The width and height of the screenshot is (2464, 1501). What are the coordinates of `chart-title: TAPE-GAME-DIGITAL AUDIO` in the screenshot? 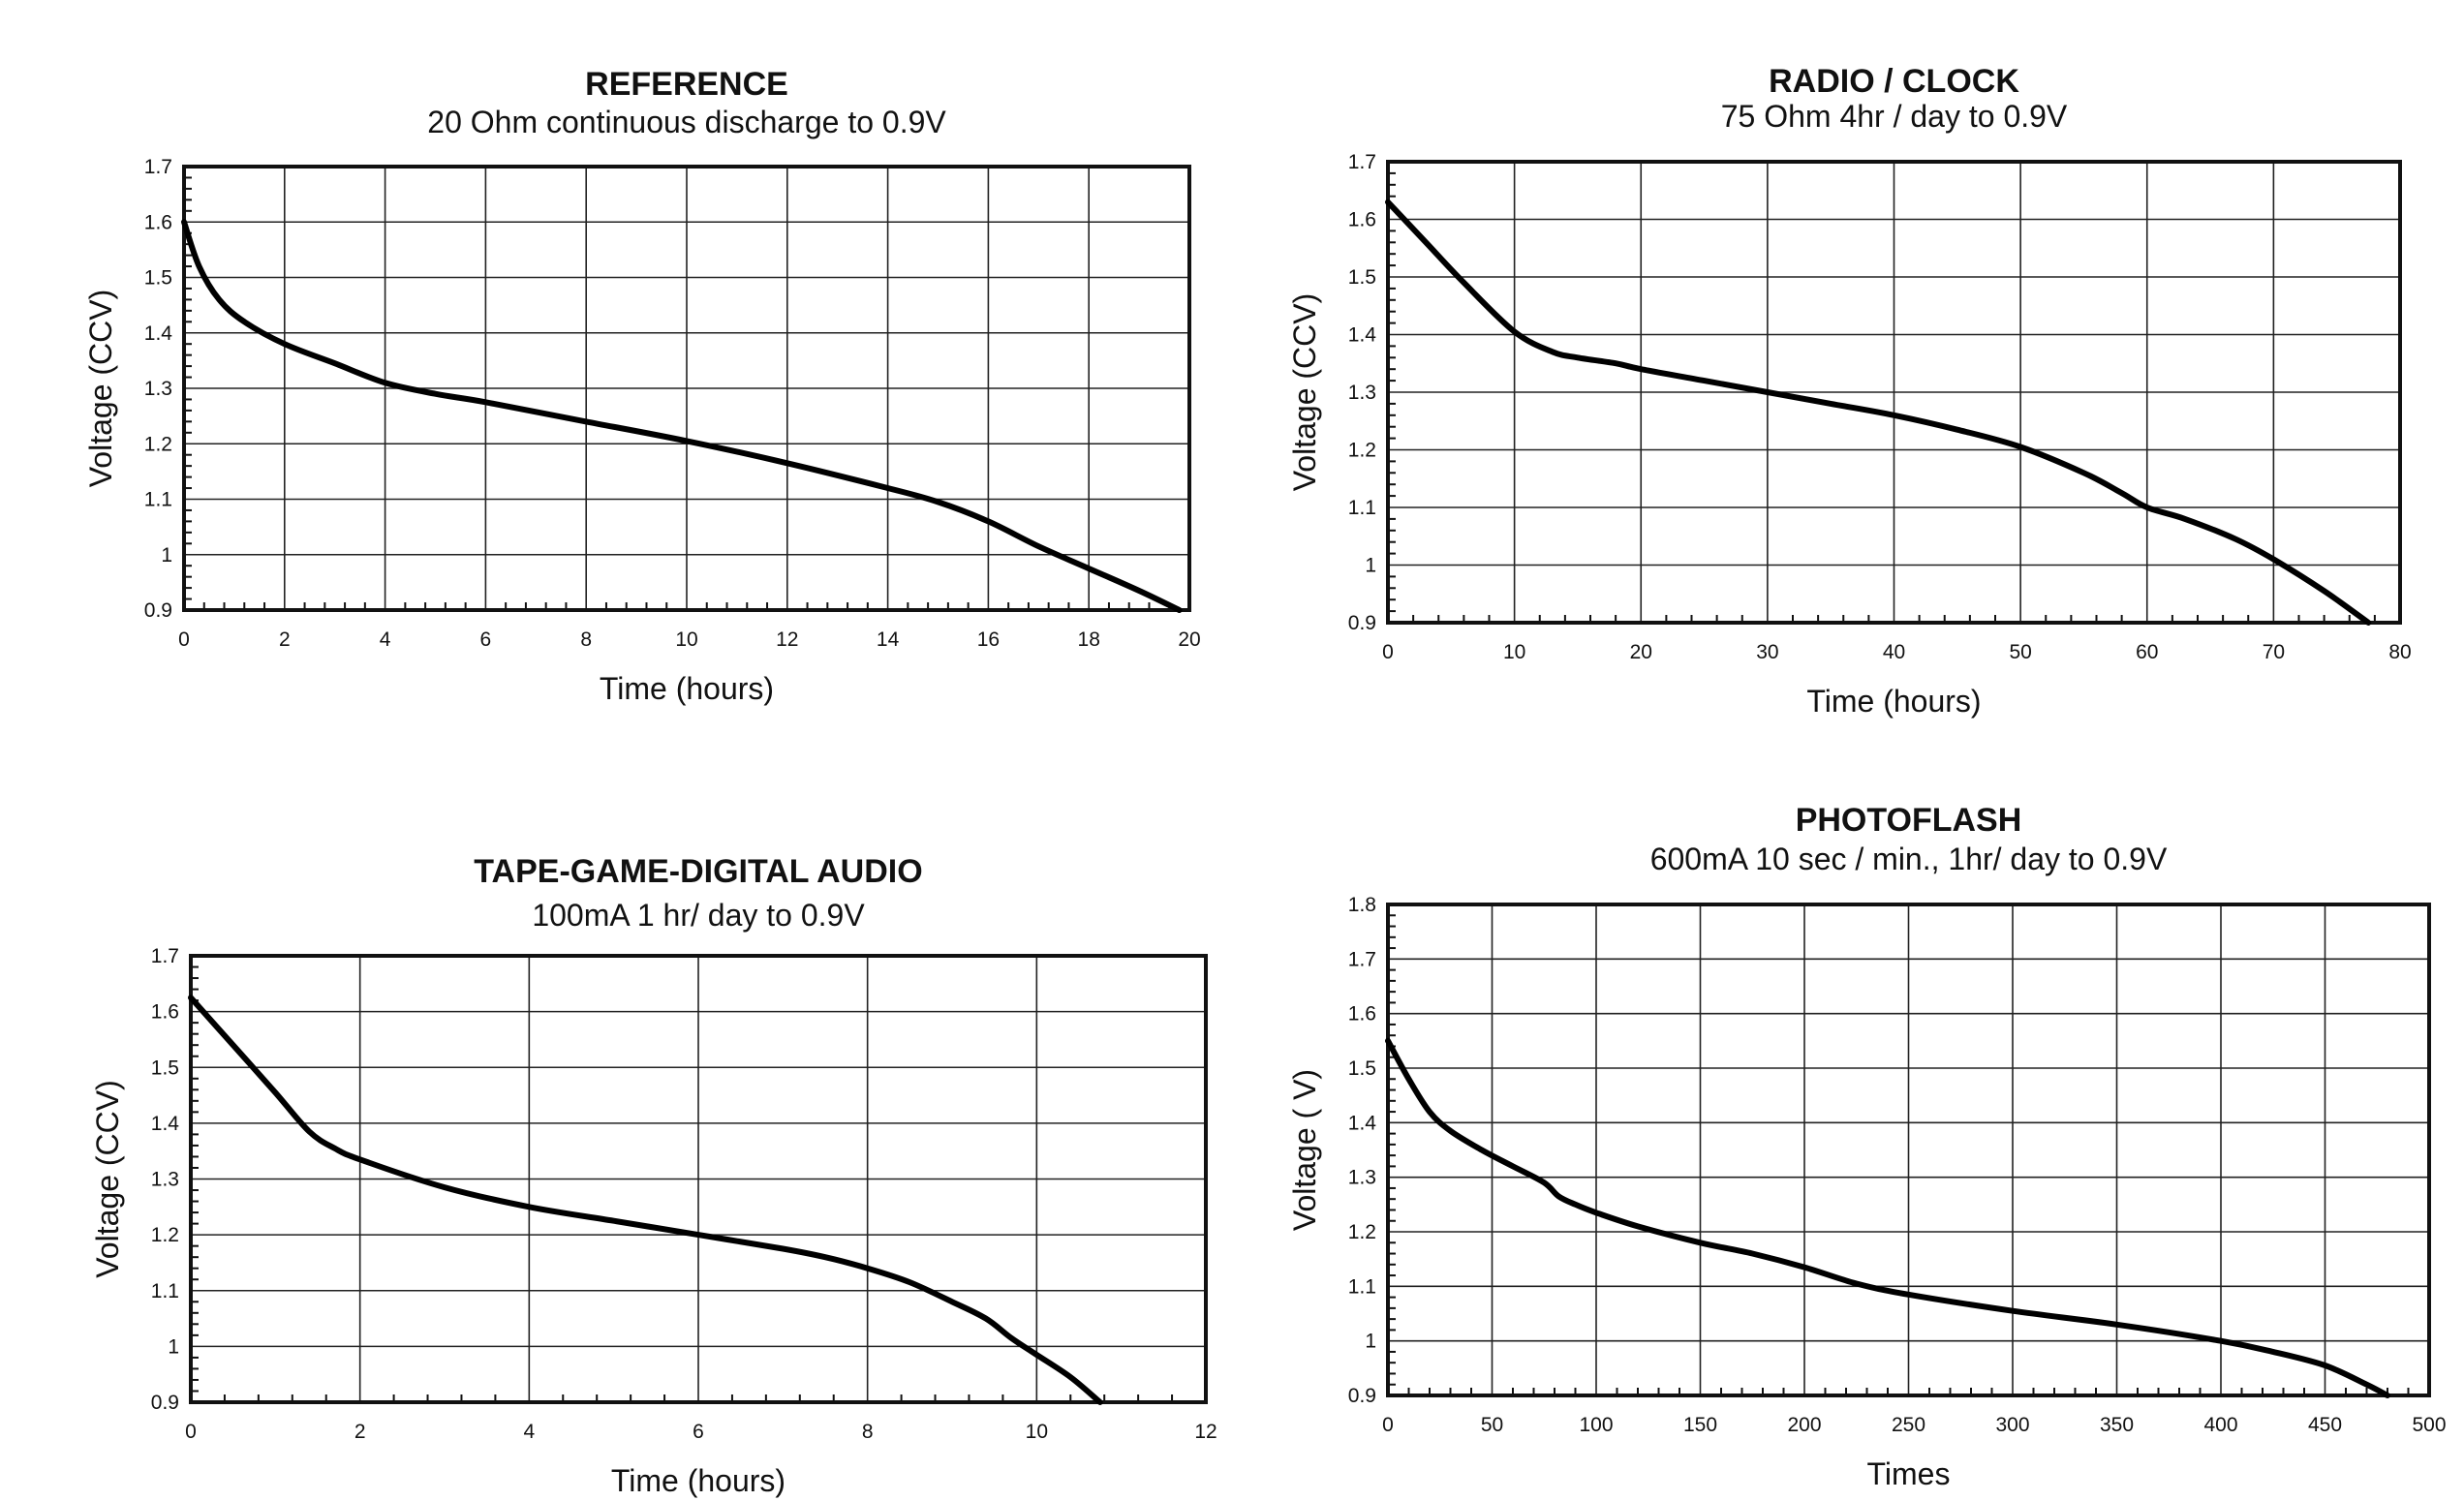 It's located at (698, 871).